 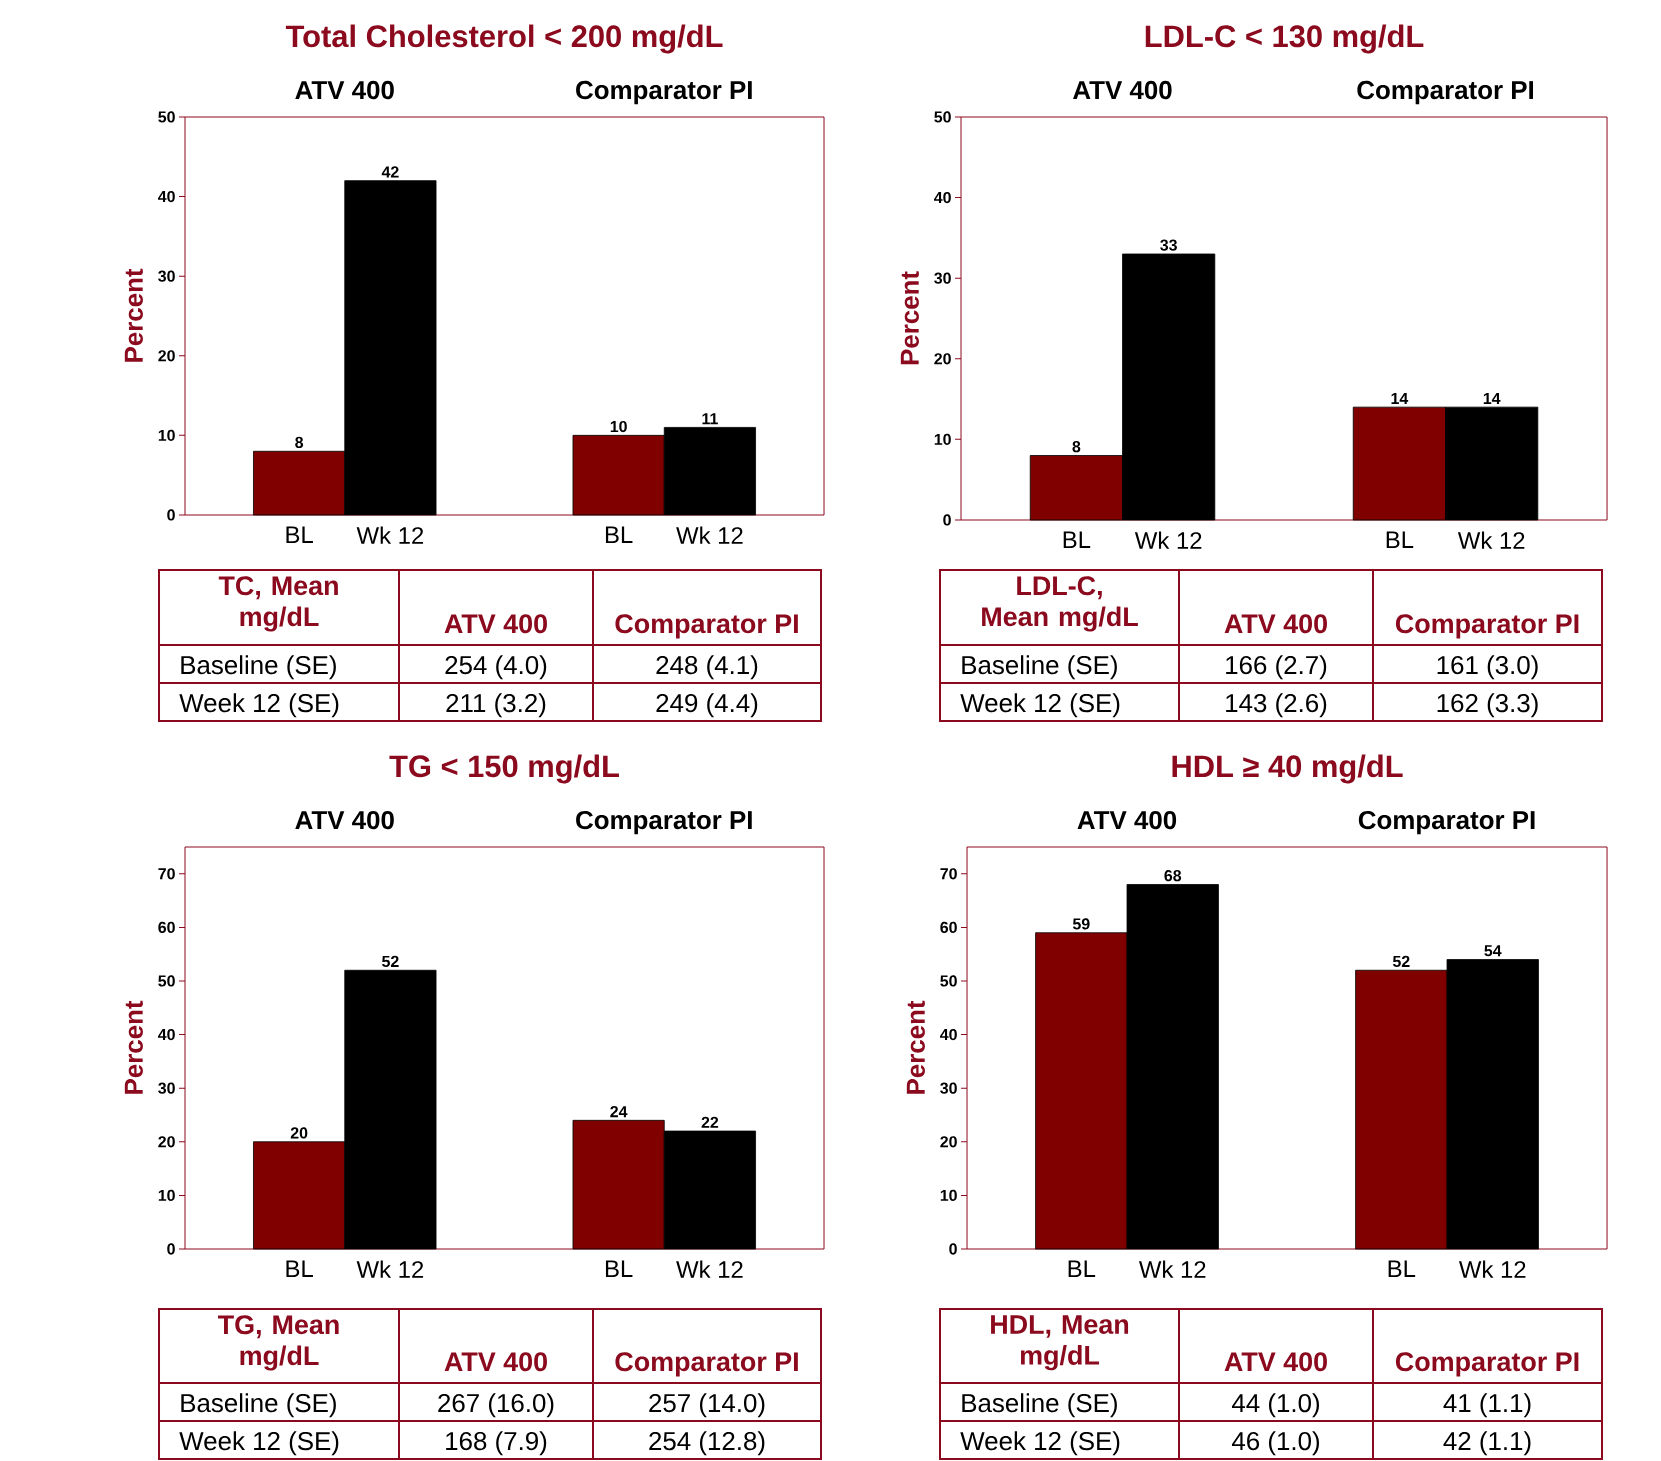 What do you see at coordinates (618, 426) in the screenshot?
I see `data-label: 10` at bounding box center [618, 426].